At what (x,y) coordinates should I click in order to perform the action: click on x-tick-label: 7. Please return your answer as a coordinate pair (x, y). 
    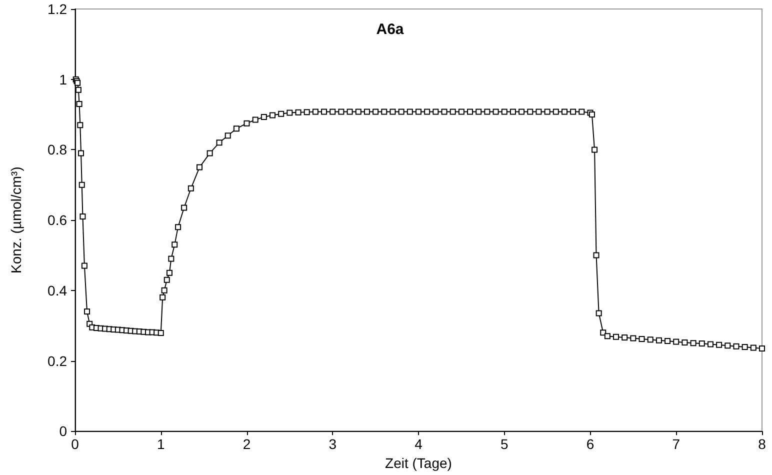
    Looking at the image, I should click on (676, 444).